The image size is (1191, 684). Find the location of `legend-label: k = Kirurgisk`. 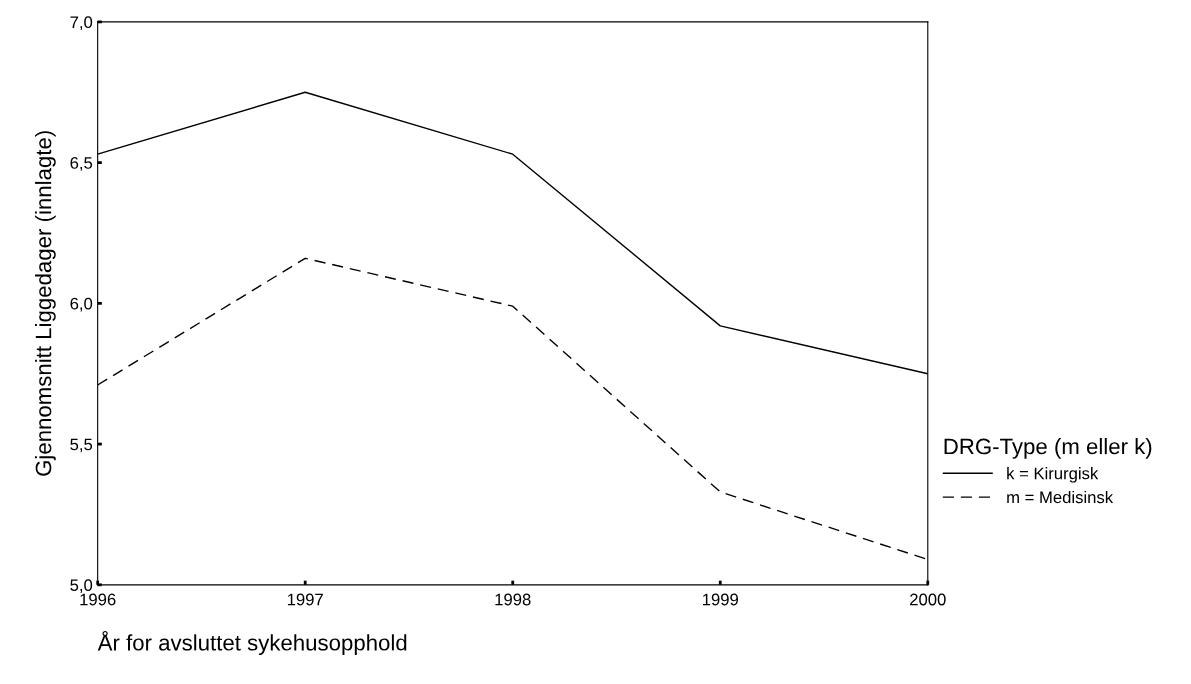

legend-label: k = Kirurgisk is located at coordinates (1053, 475).